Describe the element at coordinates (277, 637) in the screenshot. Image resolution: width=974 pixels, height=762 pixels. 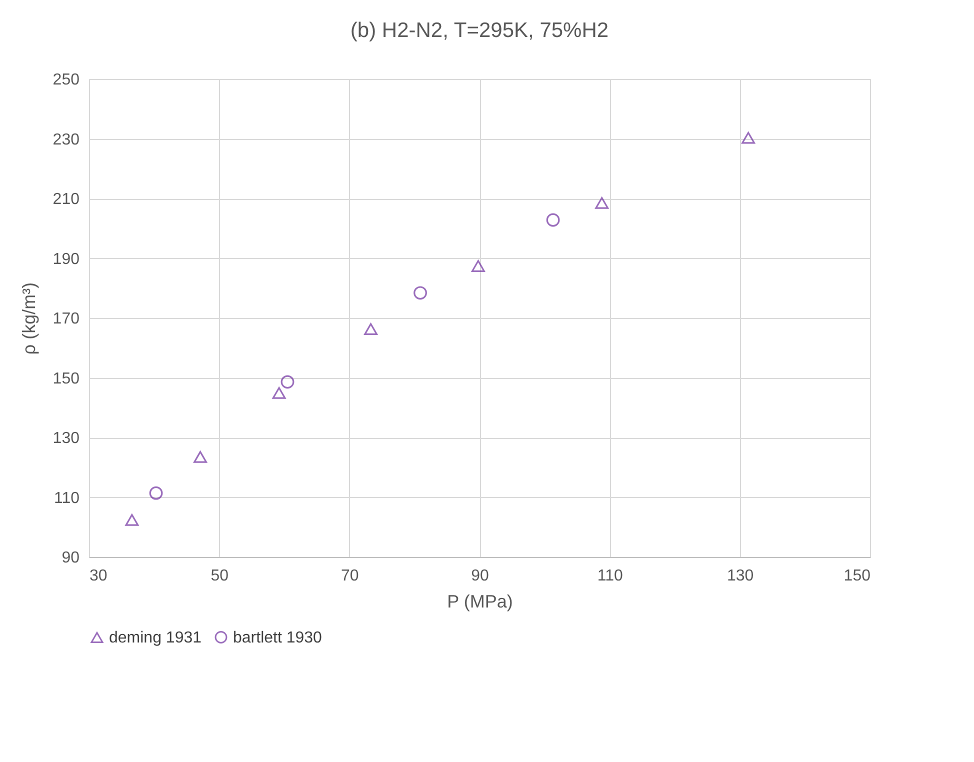
I see `legend-label: bartlett 1930` at that location.